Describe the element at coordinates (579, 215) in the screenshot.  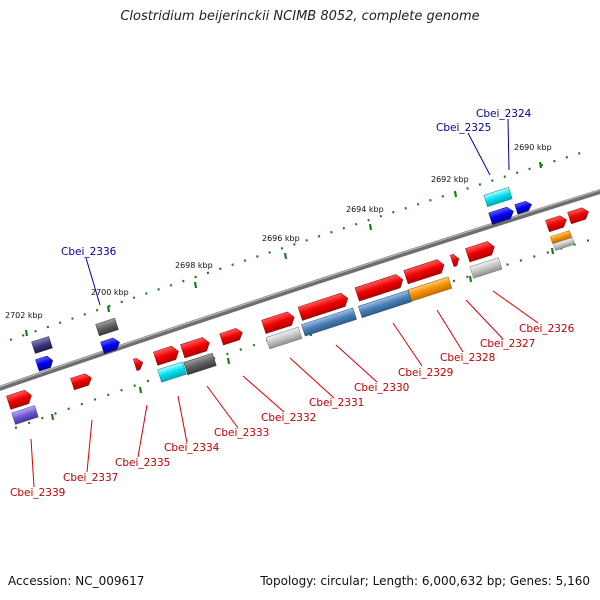
I see `gene-red-2322b` at that location.